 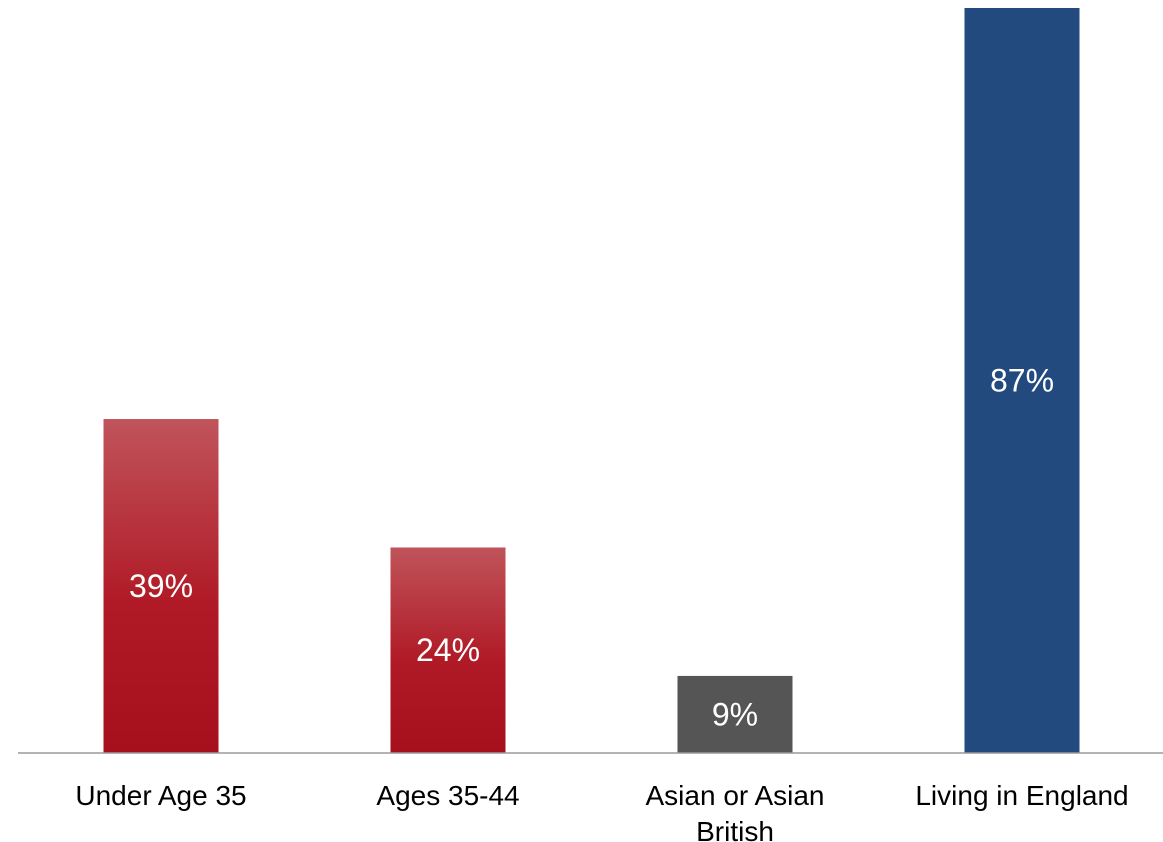 What do you see at coordinates (447, 795) in the screenshot?
I see `category-label-1: Ages 35-44` at bounding box center [447, 795].